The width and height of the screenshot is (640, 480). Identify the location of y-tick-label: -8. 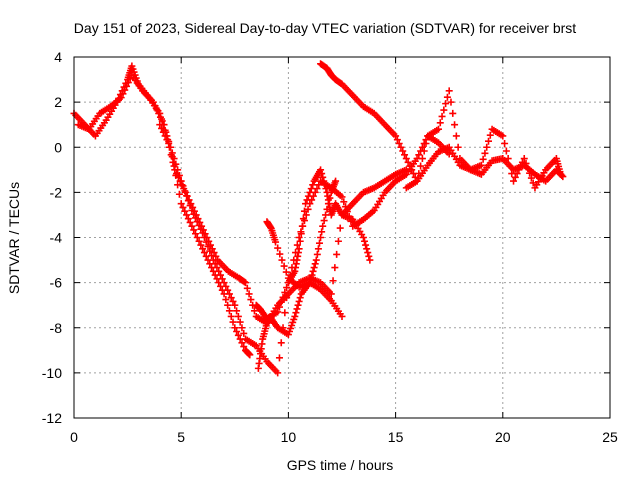
(56, 328).